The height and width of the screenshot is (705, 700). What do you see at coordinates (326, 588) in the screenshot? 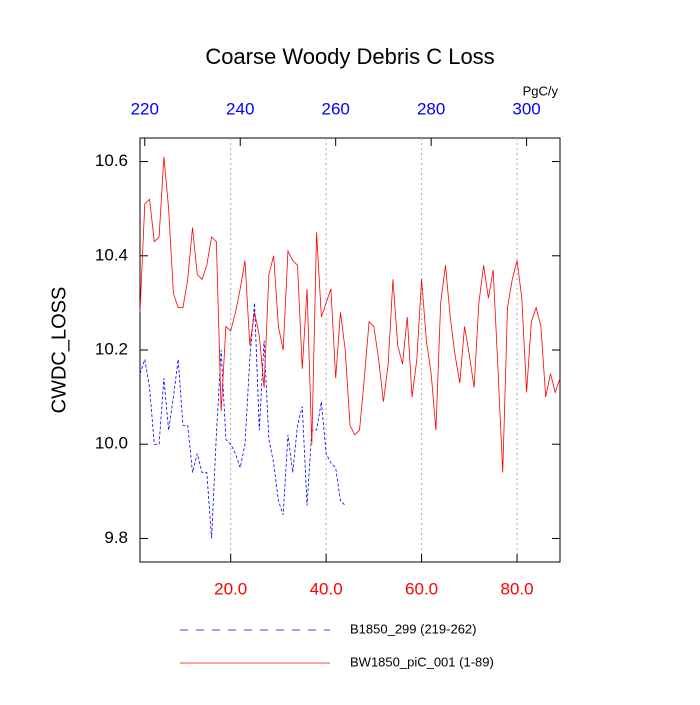
I see `x-tick-label: 40.0` at bounding box center [326, 588].